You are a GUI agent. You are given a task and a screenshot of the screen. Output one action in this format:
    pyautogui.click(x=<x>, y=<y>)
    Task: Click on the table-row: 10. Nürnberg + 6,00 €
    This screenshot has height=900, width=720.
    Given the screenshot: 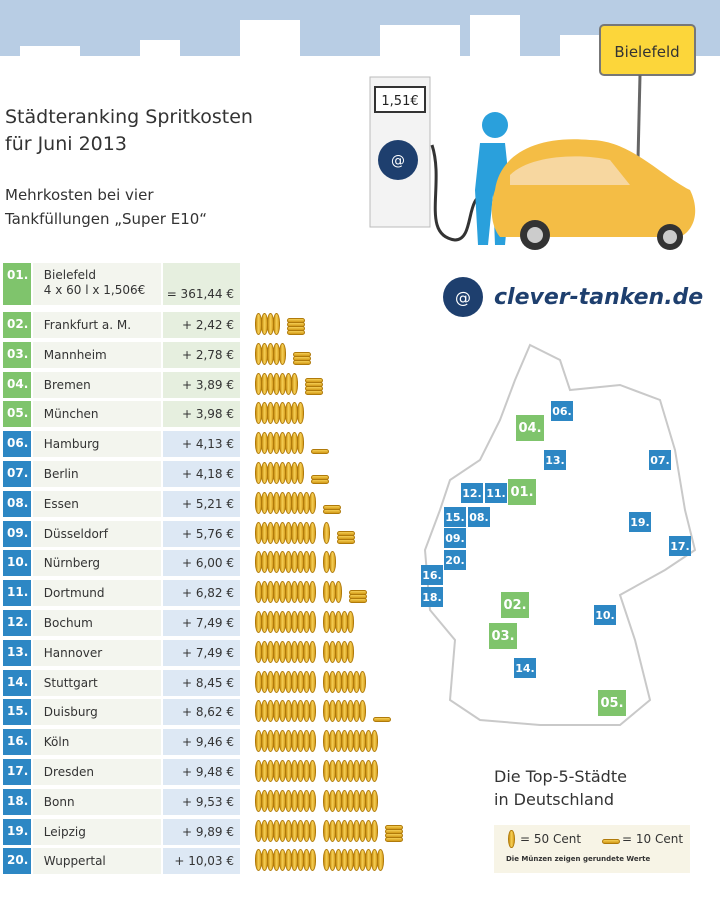 What is the action you would take?
    pyautogui.click(x=121, y=563)
    